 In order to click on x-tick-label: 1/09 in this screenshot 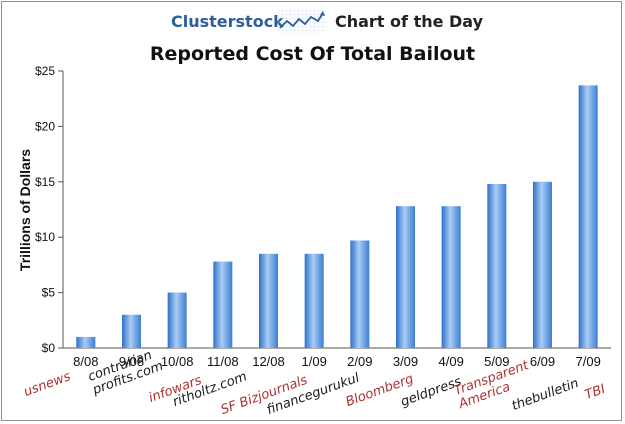, I will do `click(314, 361)`.